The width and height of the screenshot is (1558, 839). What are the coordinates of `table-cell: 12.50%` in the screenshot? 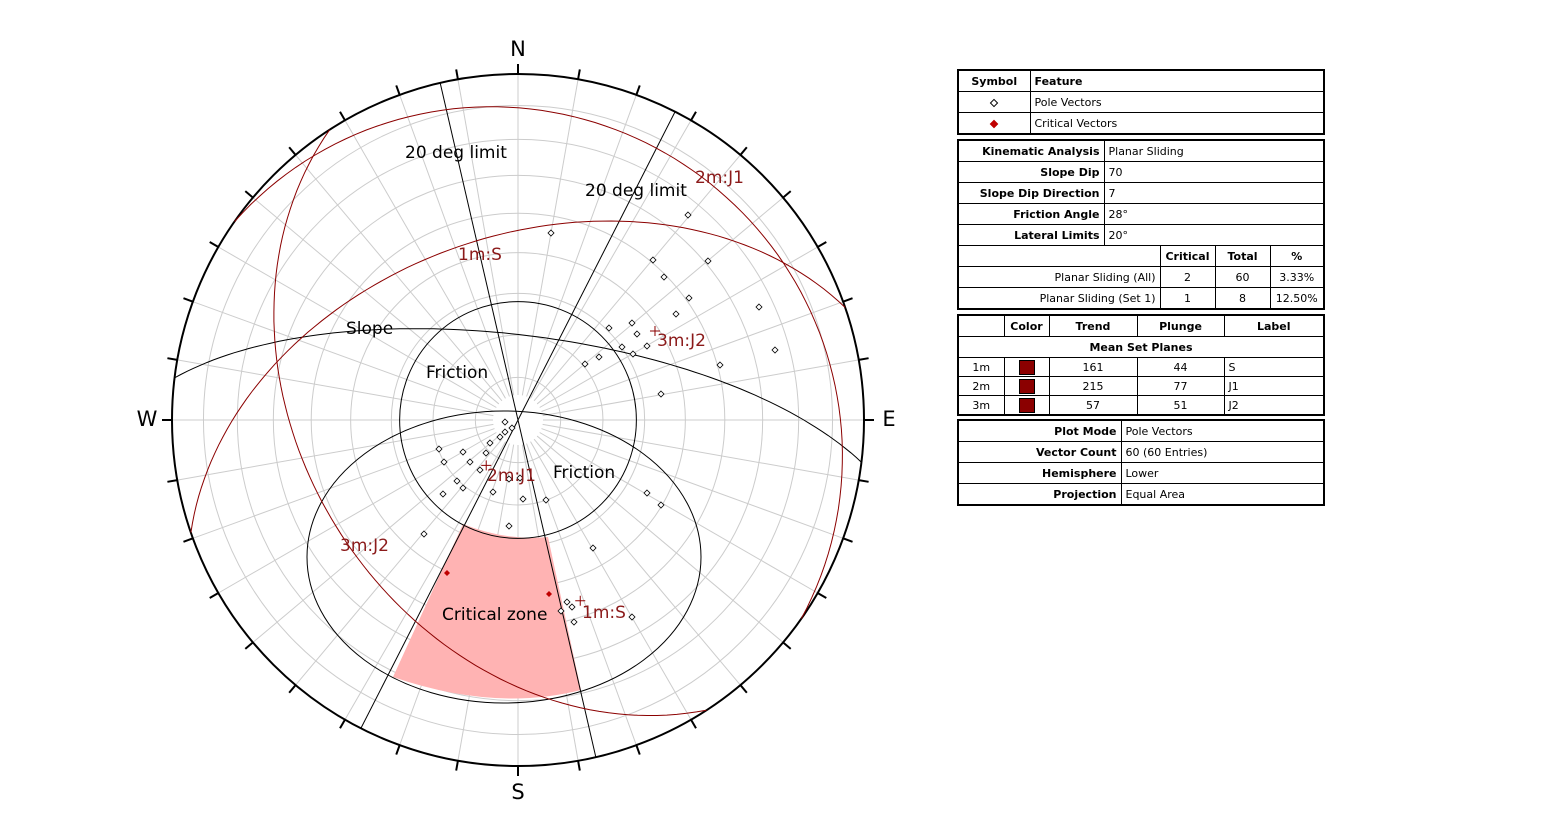 It's located at (1297, 298).